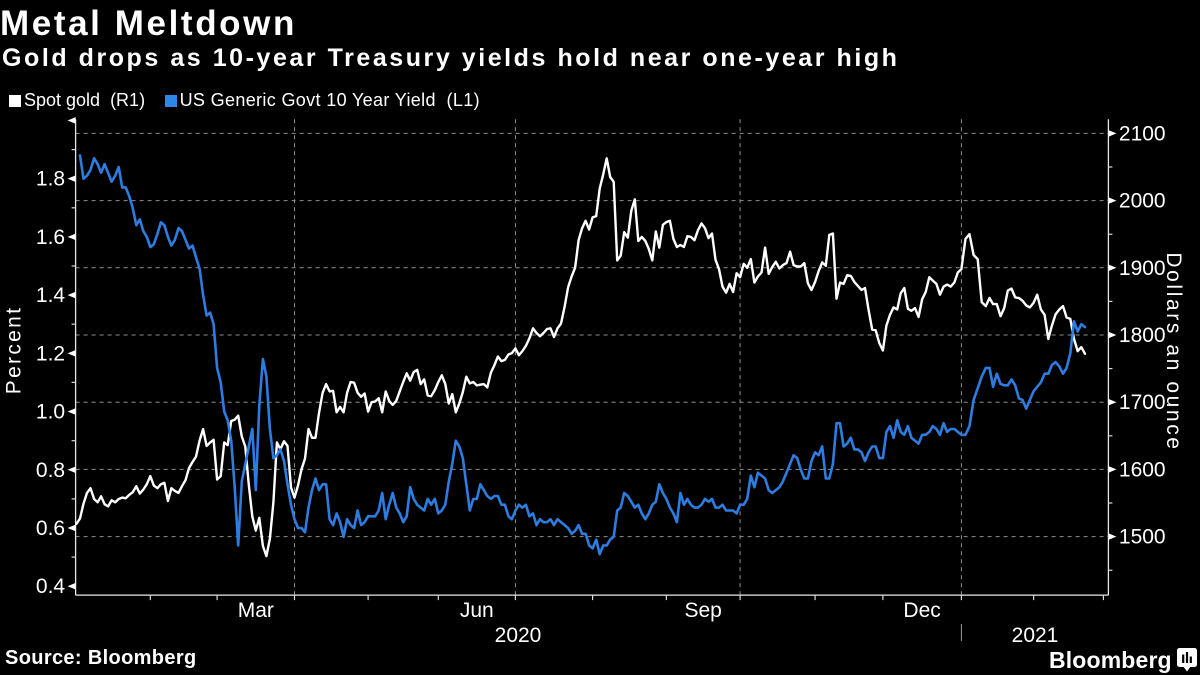 Image resolution: width=1200 pixels, height=675 pixels. What do you see at coordinates (518, 635) in the screenshot?
I see `svg-text: 2020` at bounding box center [518, 635].